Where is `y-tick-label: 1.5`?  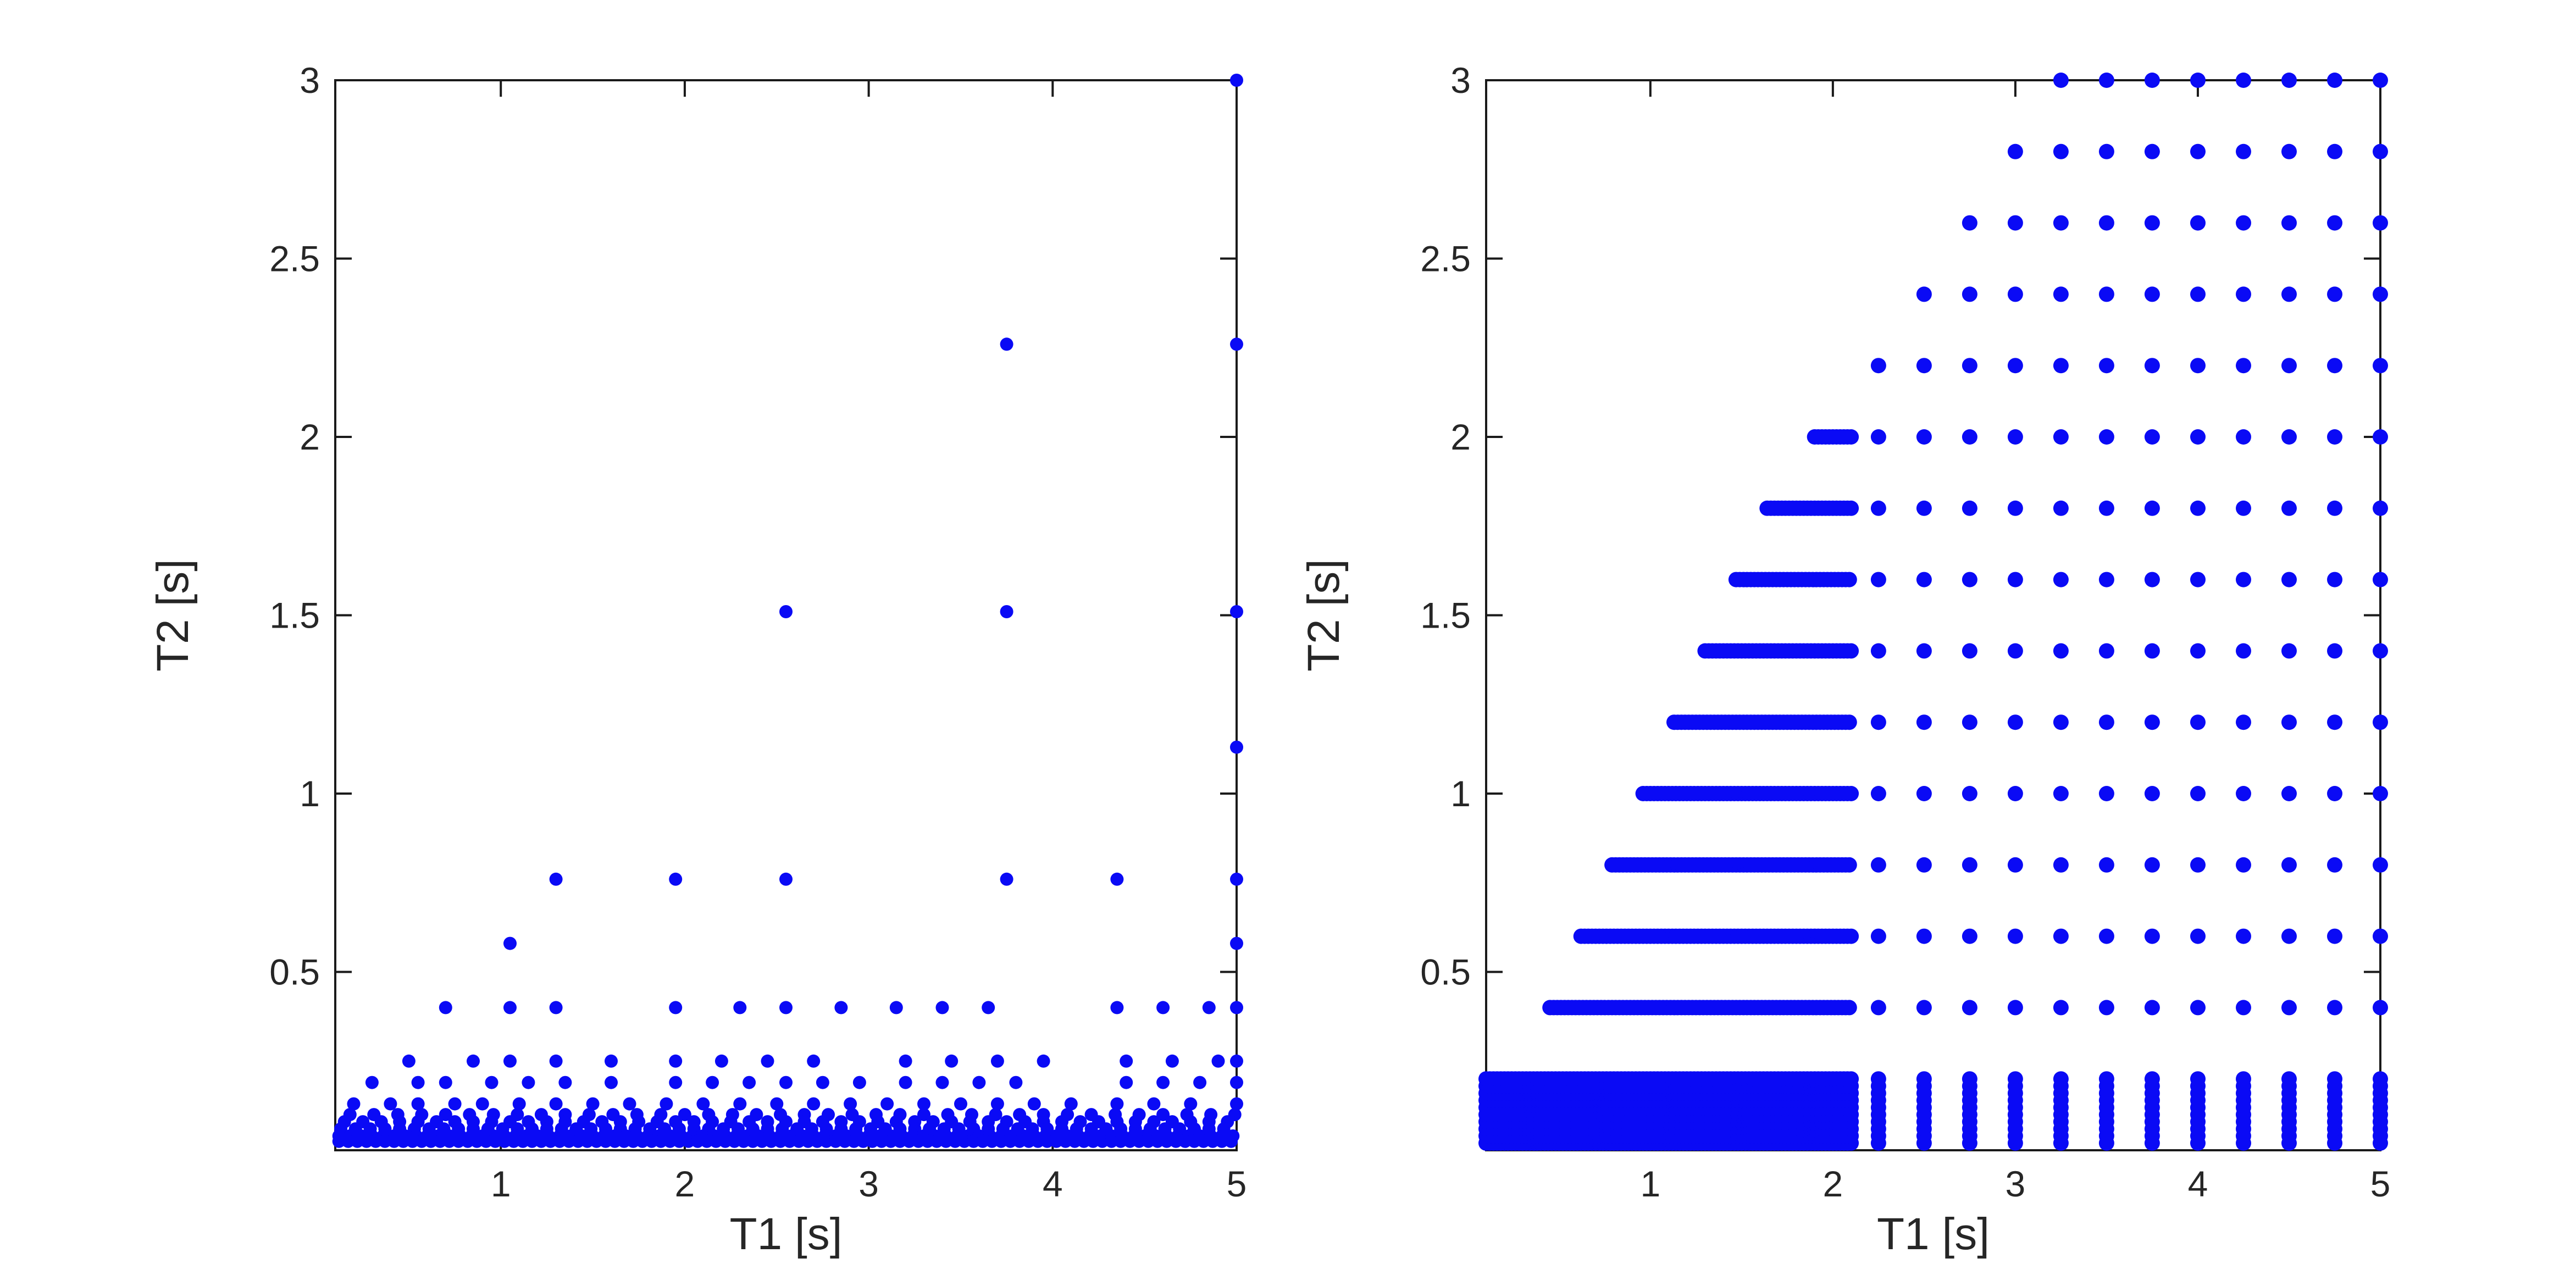
y-tick-label: 1.5 is located at coordinates (294, 616).